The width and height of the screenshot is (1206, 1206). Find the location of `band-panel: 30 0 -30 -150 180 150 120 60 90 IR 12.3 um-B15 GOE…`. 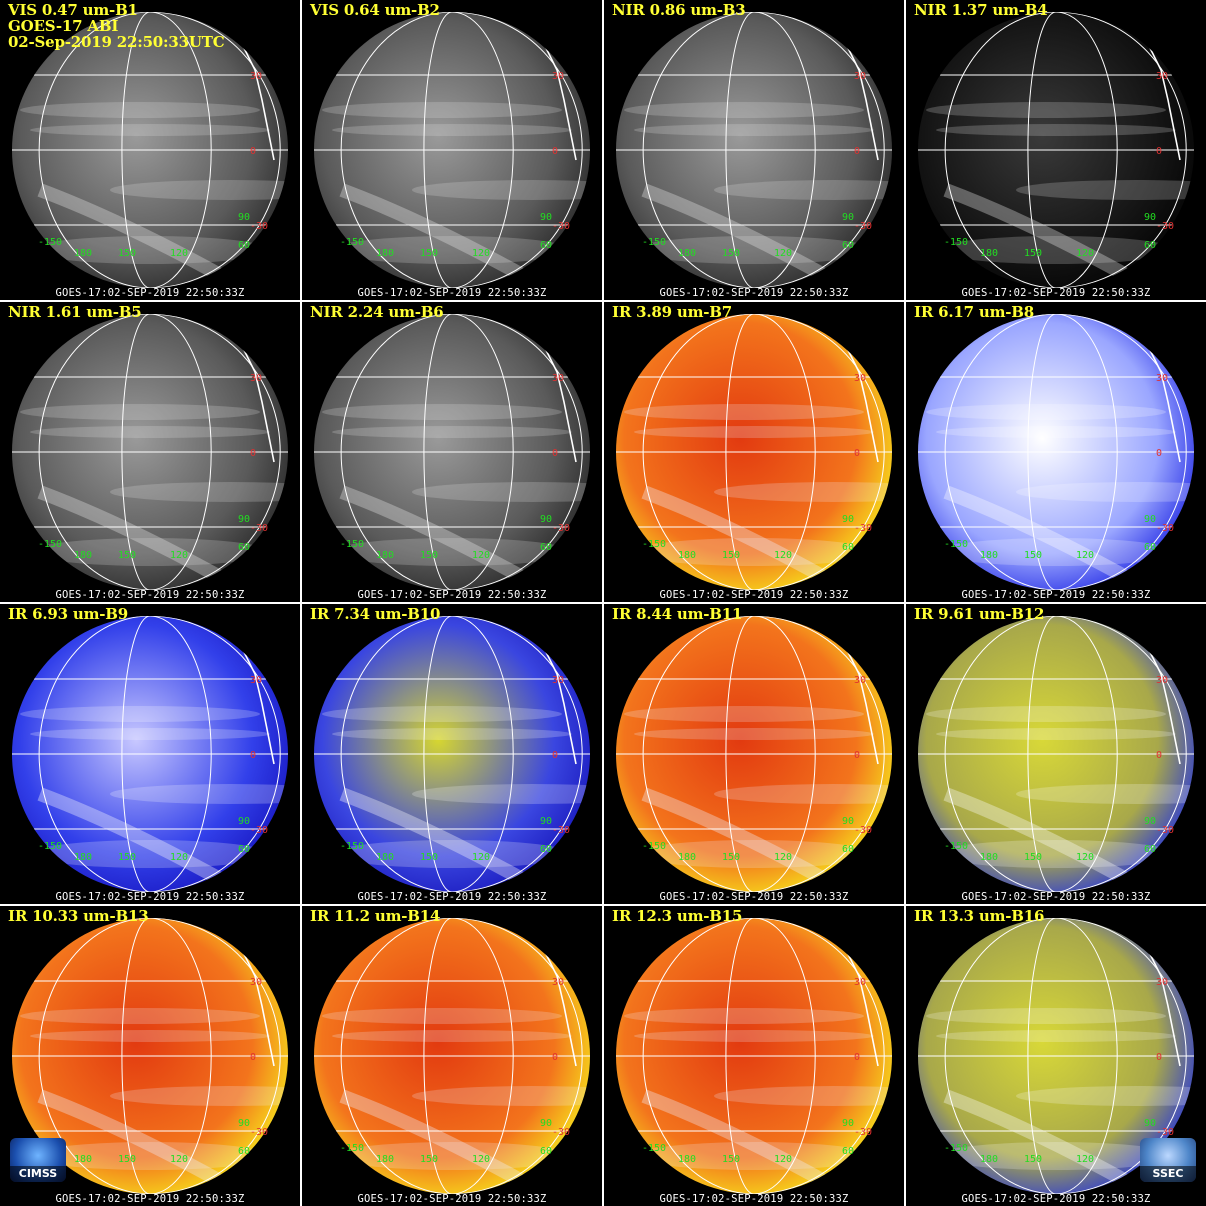

band-panel: 30 0 -30 -150 180 150 120 60 90 IR 12.3 um-B15 GOE… is located at coordinates (754, 1056).